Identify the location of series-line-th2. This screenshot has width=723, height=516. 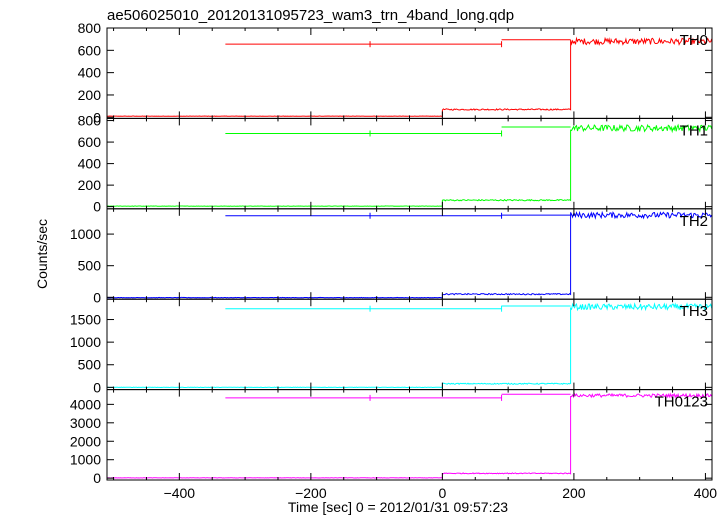
(409, 254).